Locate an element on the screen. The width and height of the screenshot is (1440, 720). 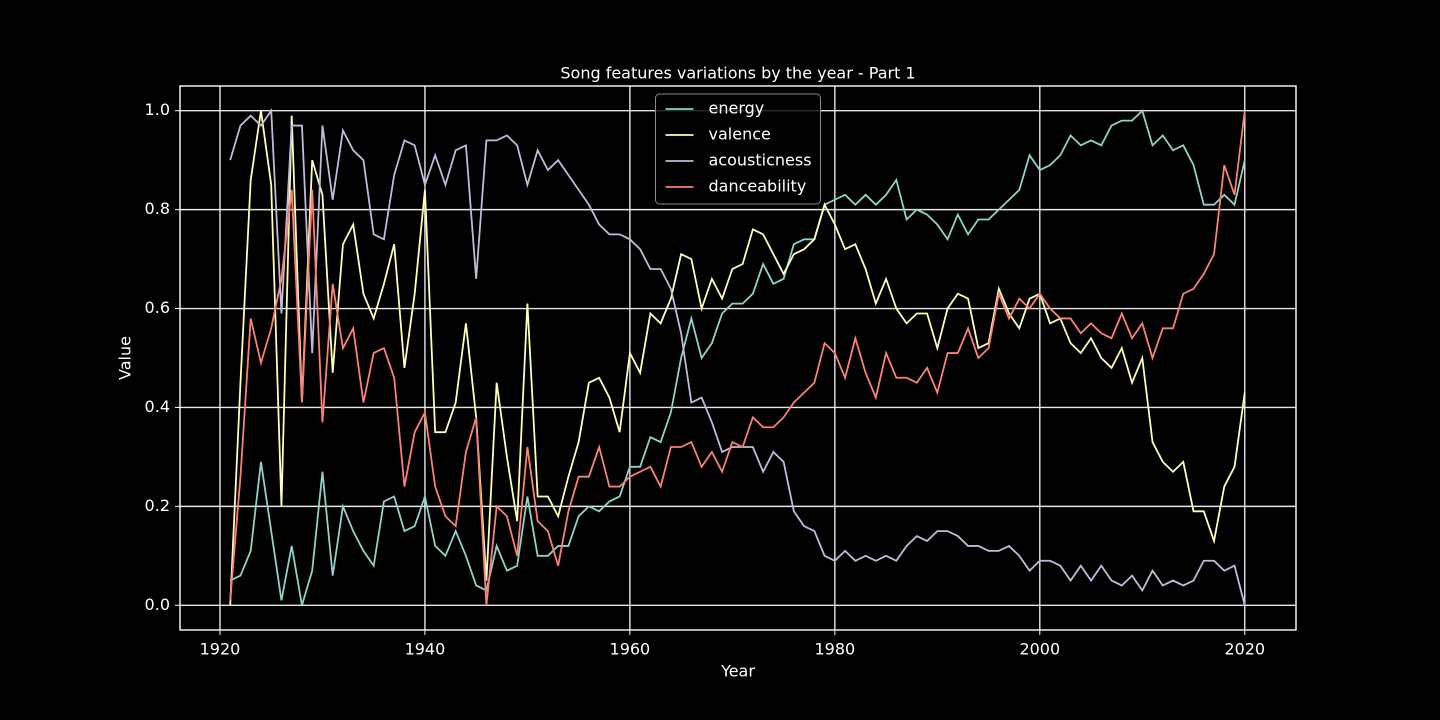
legend-box is located at coordinates (738, 149).